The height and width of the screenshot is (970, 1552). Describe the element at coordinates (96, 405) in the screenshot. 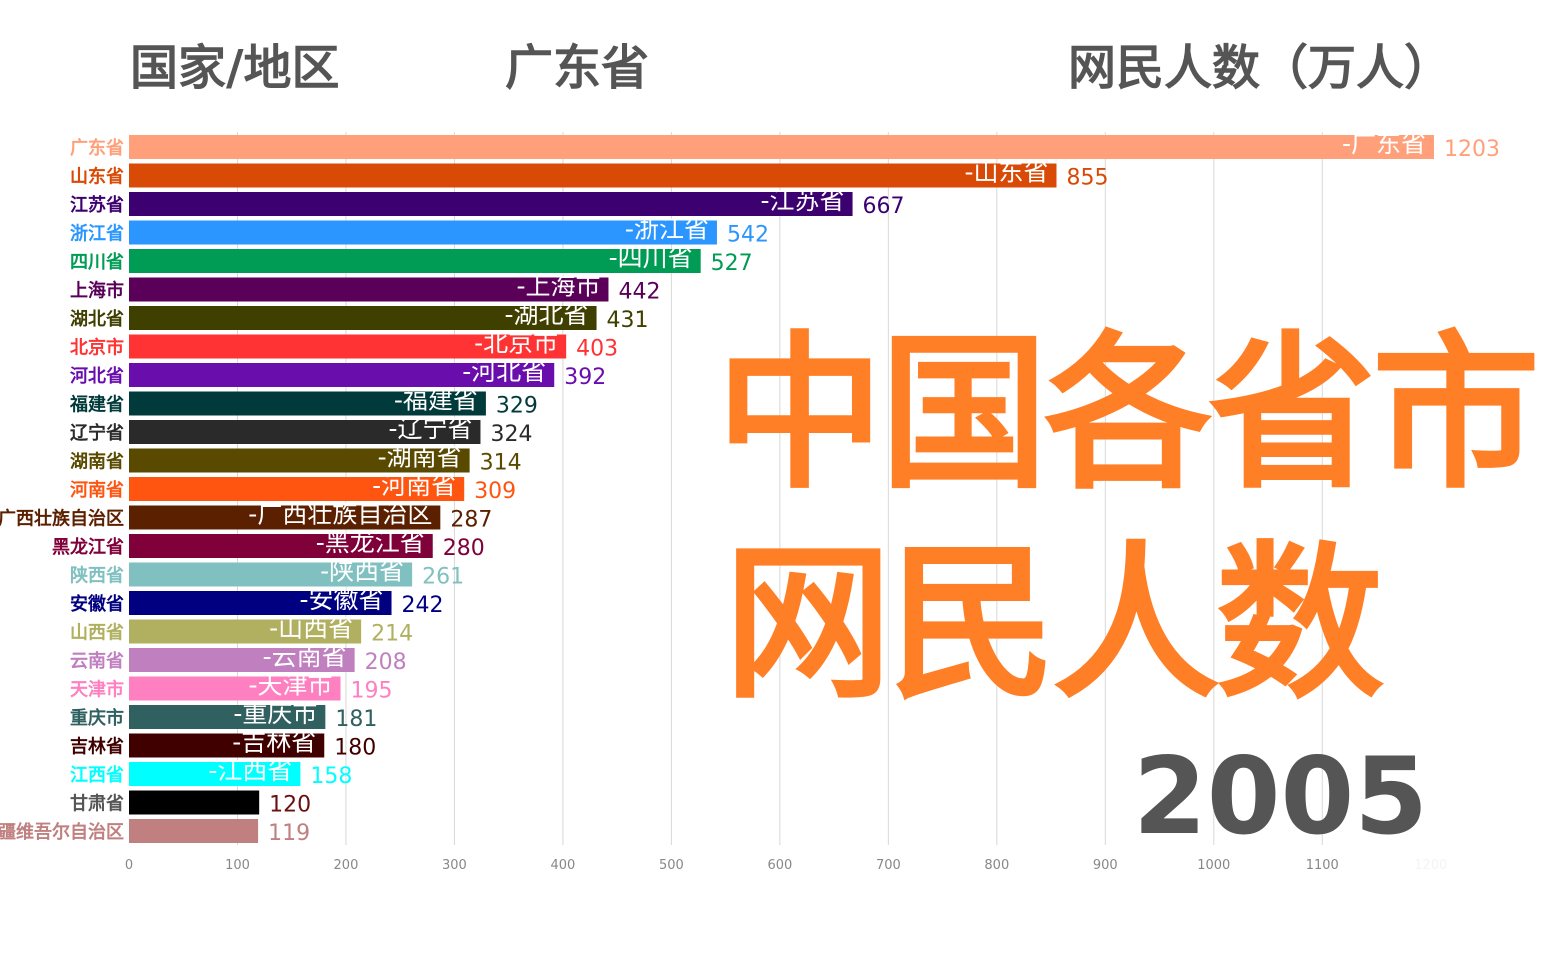

I see `category-label: 福建省` at that location.